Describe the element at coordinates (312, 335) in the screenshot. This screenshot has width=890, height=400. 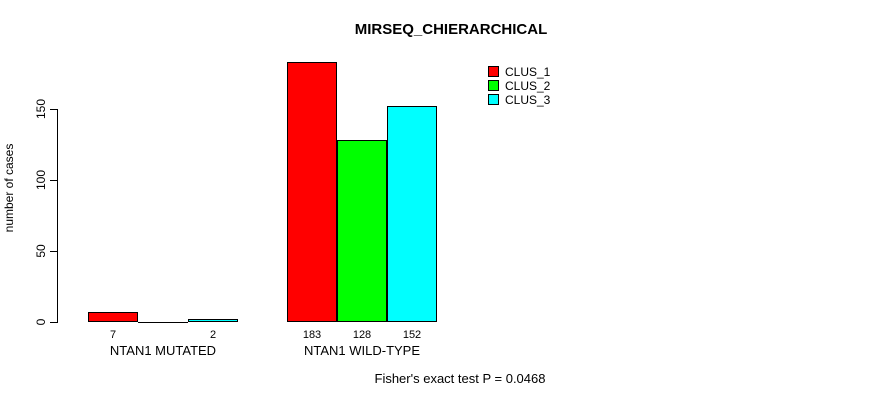
I see `bar-value-label: 183` at that location.